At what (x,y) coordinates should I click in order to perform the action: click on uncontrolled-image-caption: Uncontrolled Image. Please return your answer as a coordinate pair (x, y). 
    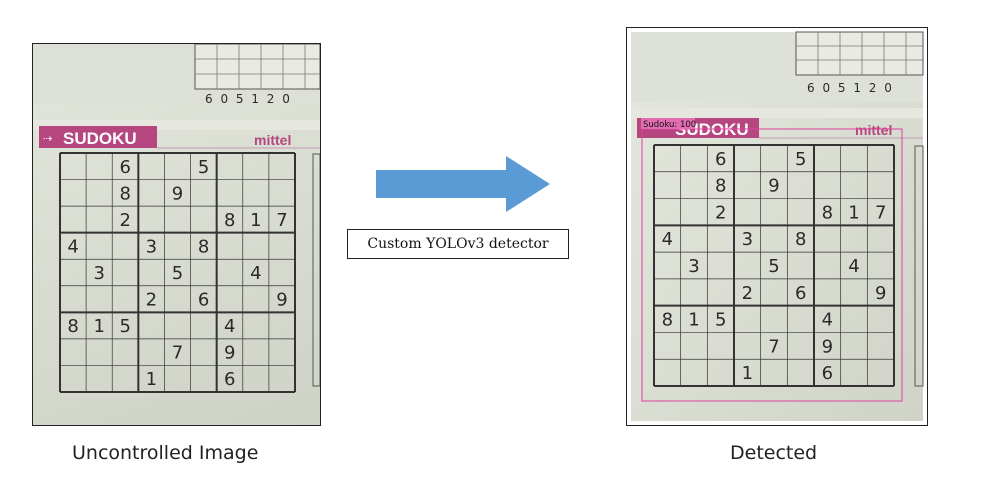
    Looking at the image, I should click on (165, 453).